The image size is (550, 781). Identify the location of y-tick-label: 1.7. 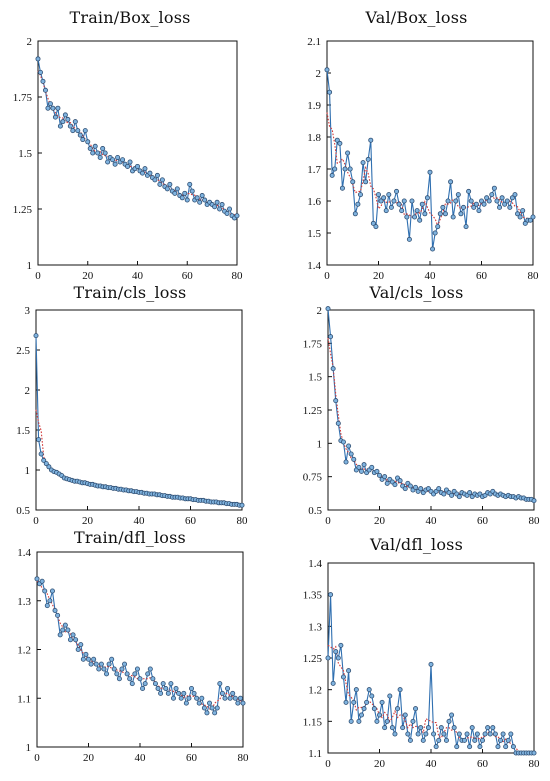
(314, 170).